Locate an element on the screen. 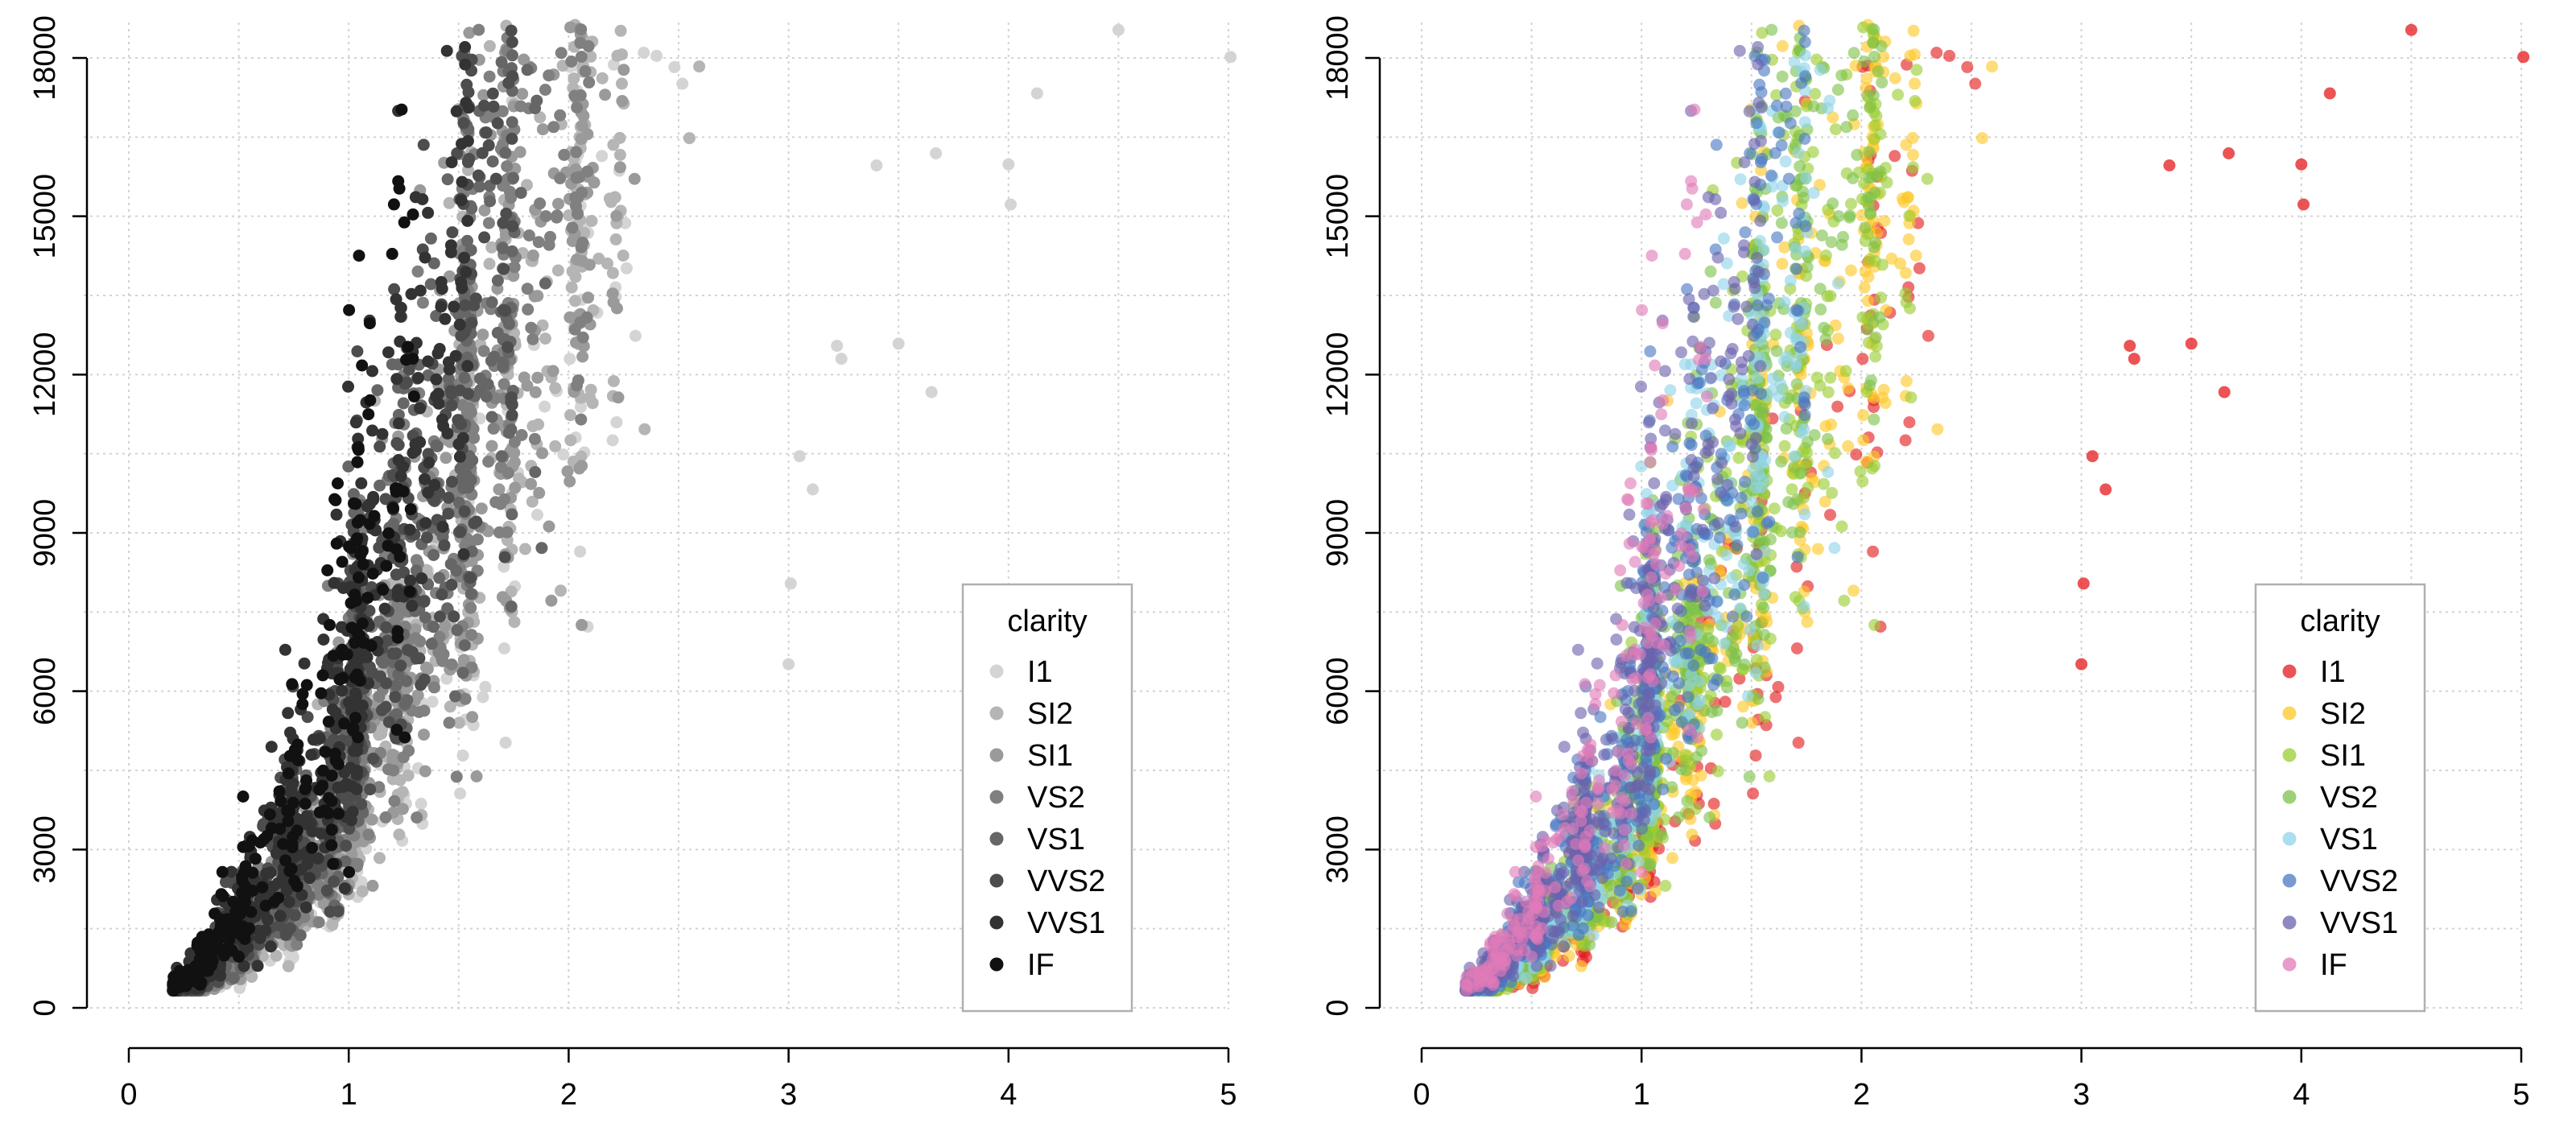 Image resolution: width=2576 pixels, height=1131 pixels. notable-points is located at coordinates (1009, 347).